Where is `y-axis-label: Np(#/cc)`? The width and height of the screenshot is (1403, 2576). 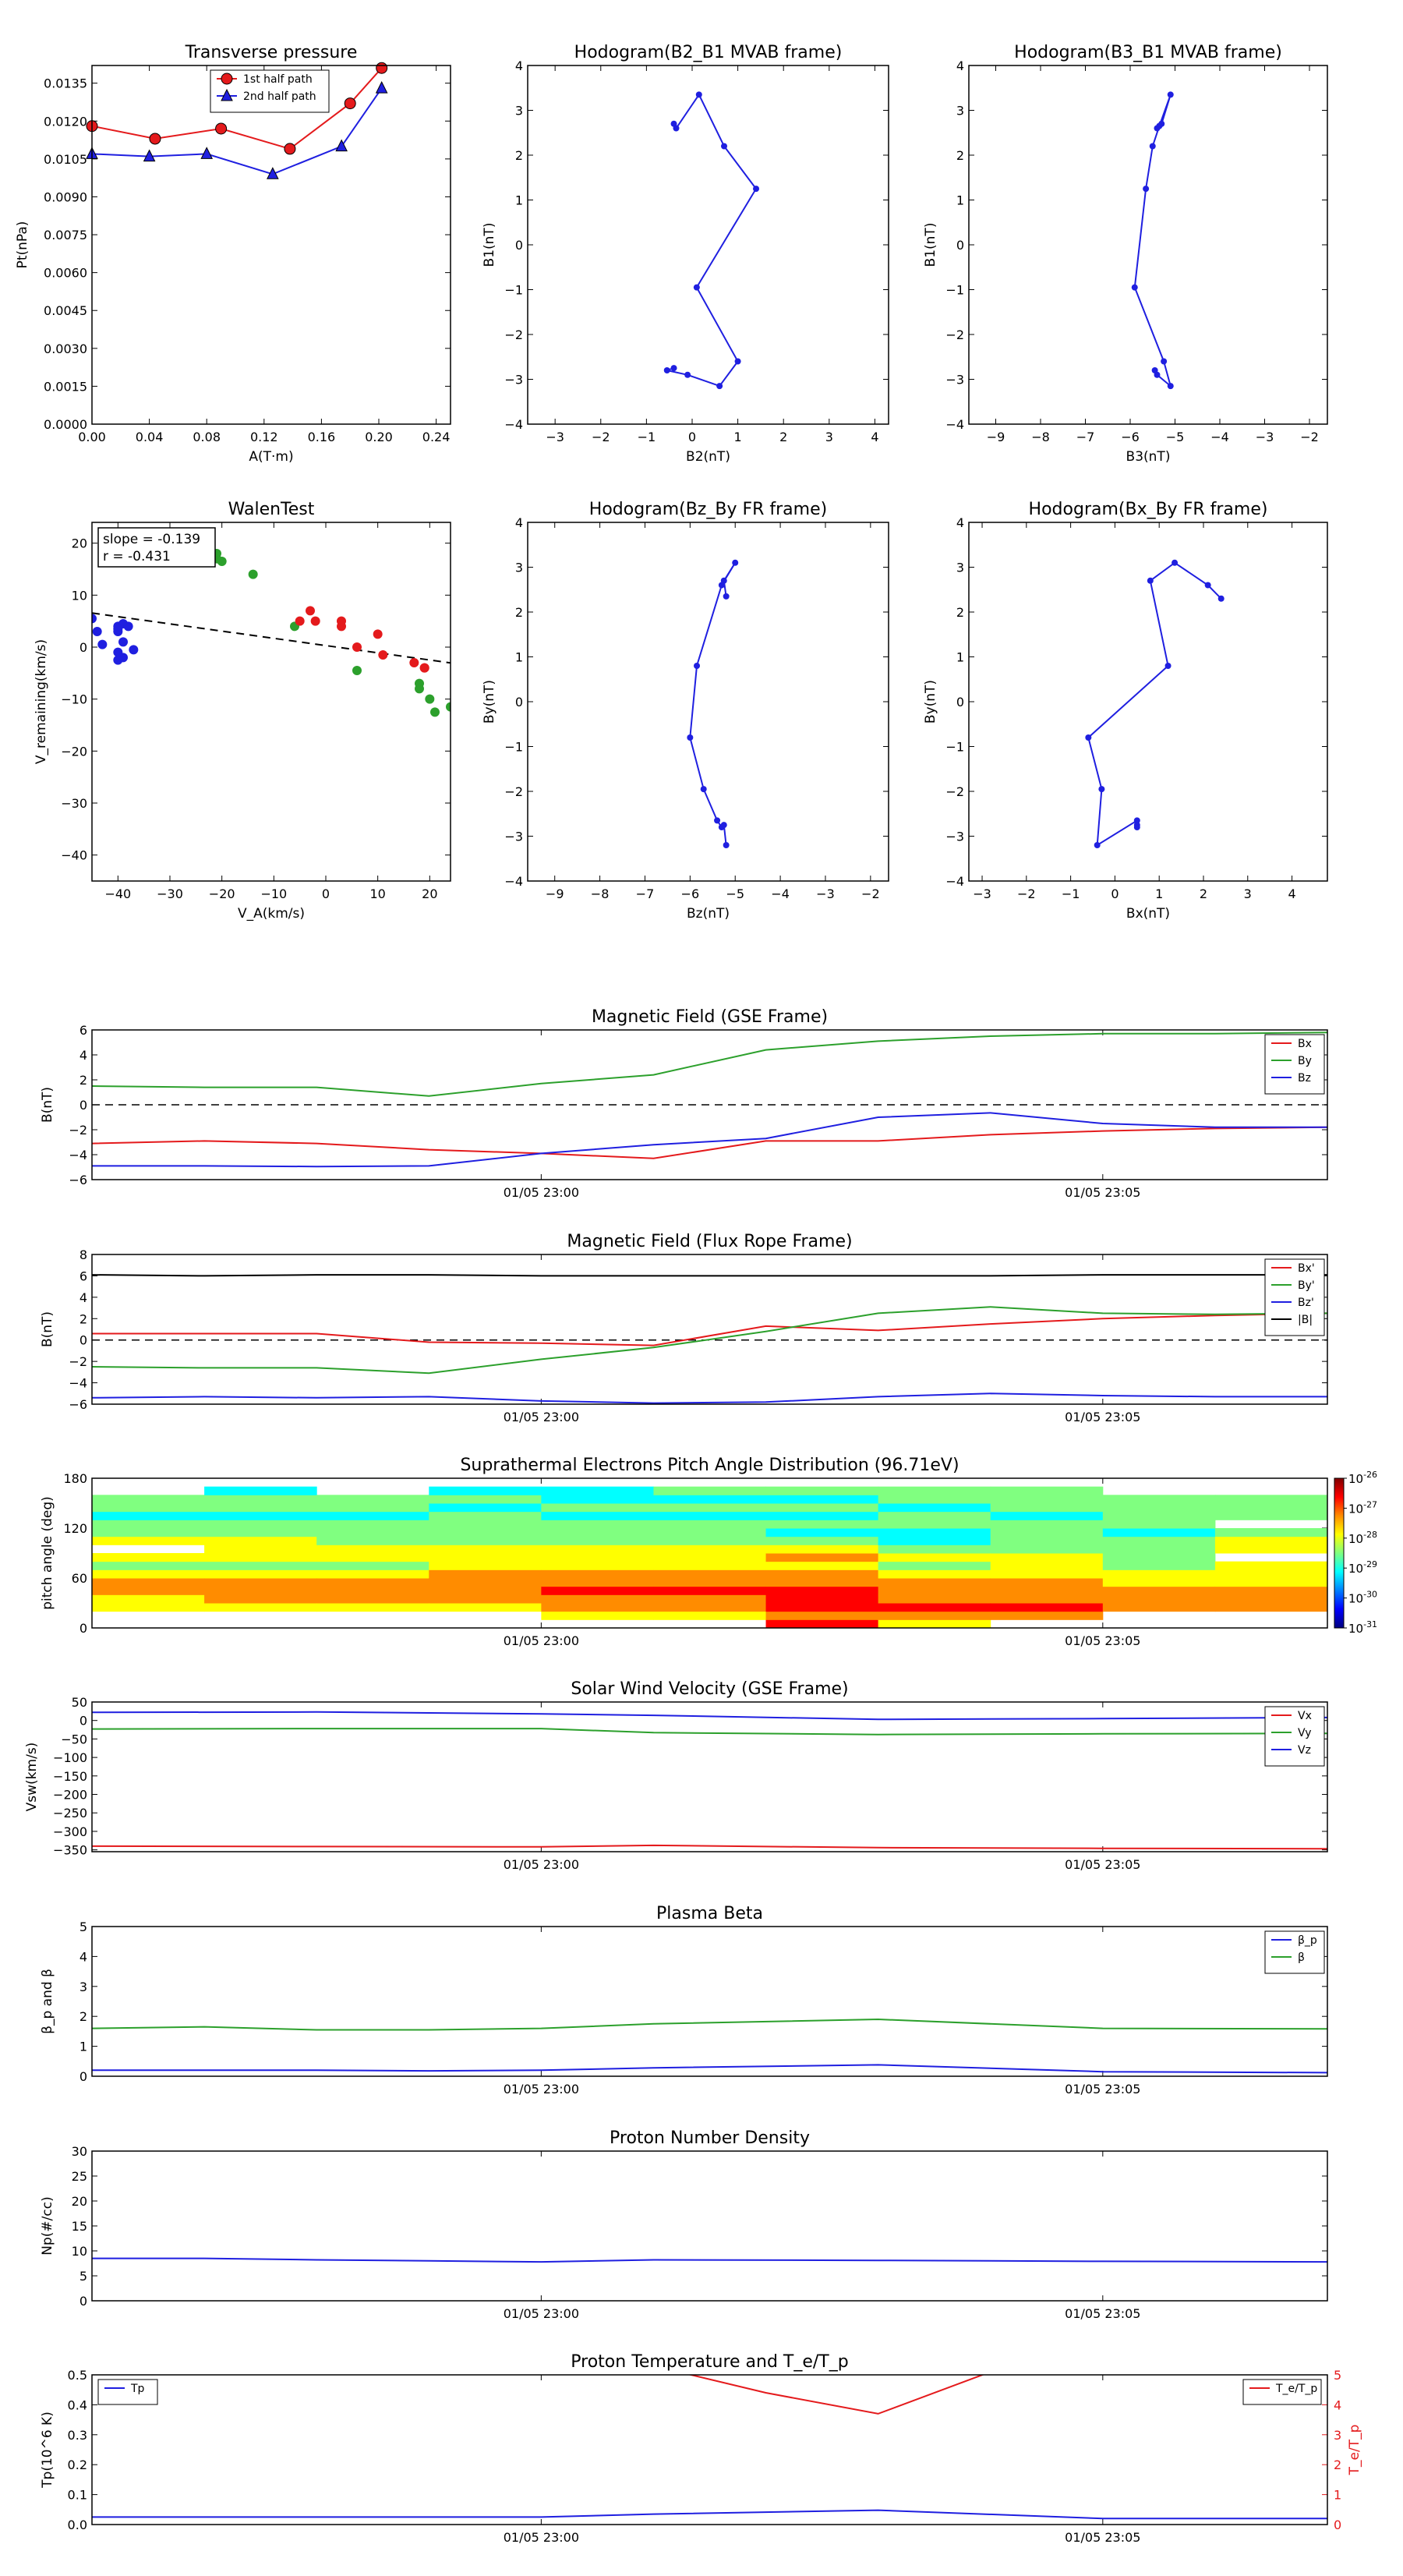 y-axis-label: Np(#/cc) is located at coordinates (47, 2225).